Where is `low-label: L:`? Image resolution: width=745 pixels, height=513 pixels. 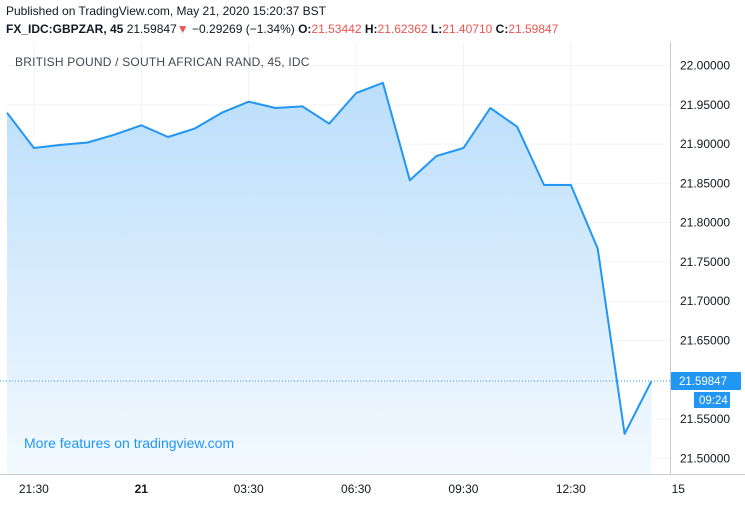
low-label: L: is located at coordinates (436, 29).